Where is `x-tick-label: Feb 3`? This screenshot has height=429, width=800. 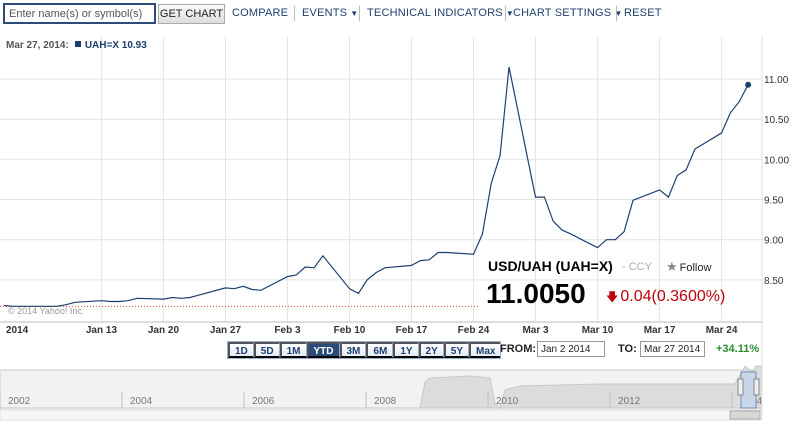 x-tick-label: Feb 3 is located at coordinates (287, 330).